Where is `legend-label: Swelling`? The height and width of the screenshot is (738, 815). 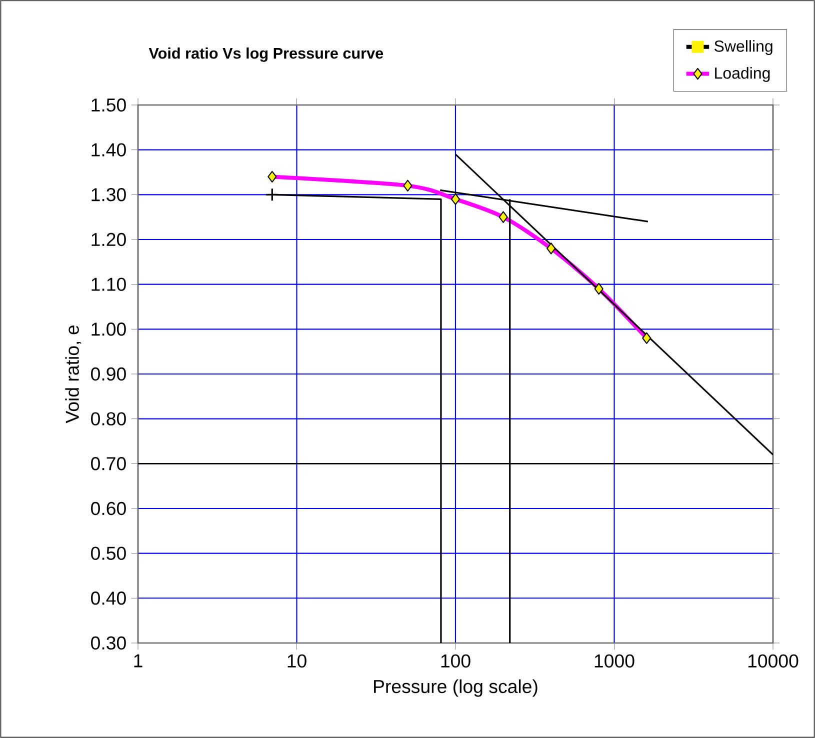 legend-label: Swelling is located at coordinates (743, 48).